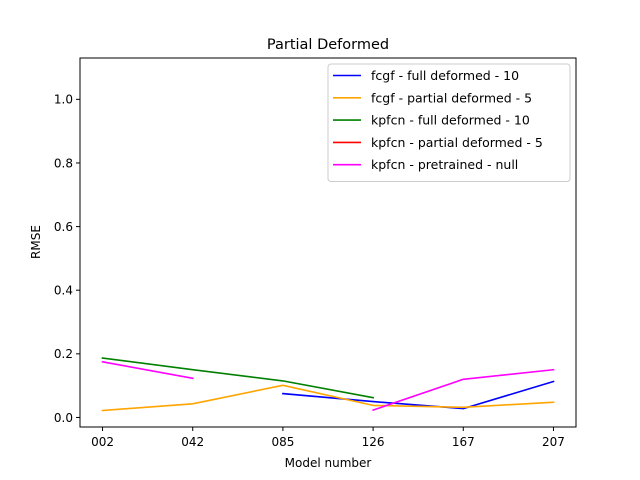 The width and height of the screenshot is (640, 480). What do you see at coordinates (63, 163) in the screenshot?
I see `y-tick-label-4: 0.8` at bounding box center [63, 163].